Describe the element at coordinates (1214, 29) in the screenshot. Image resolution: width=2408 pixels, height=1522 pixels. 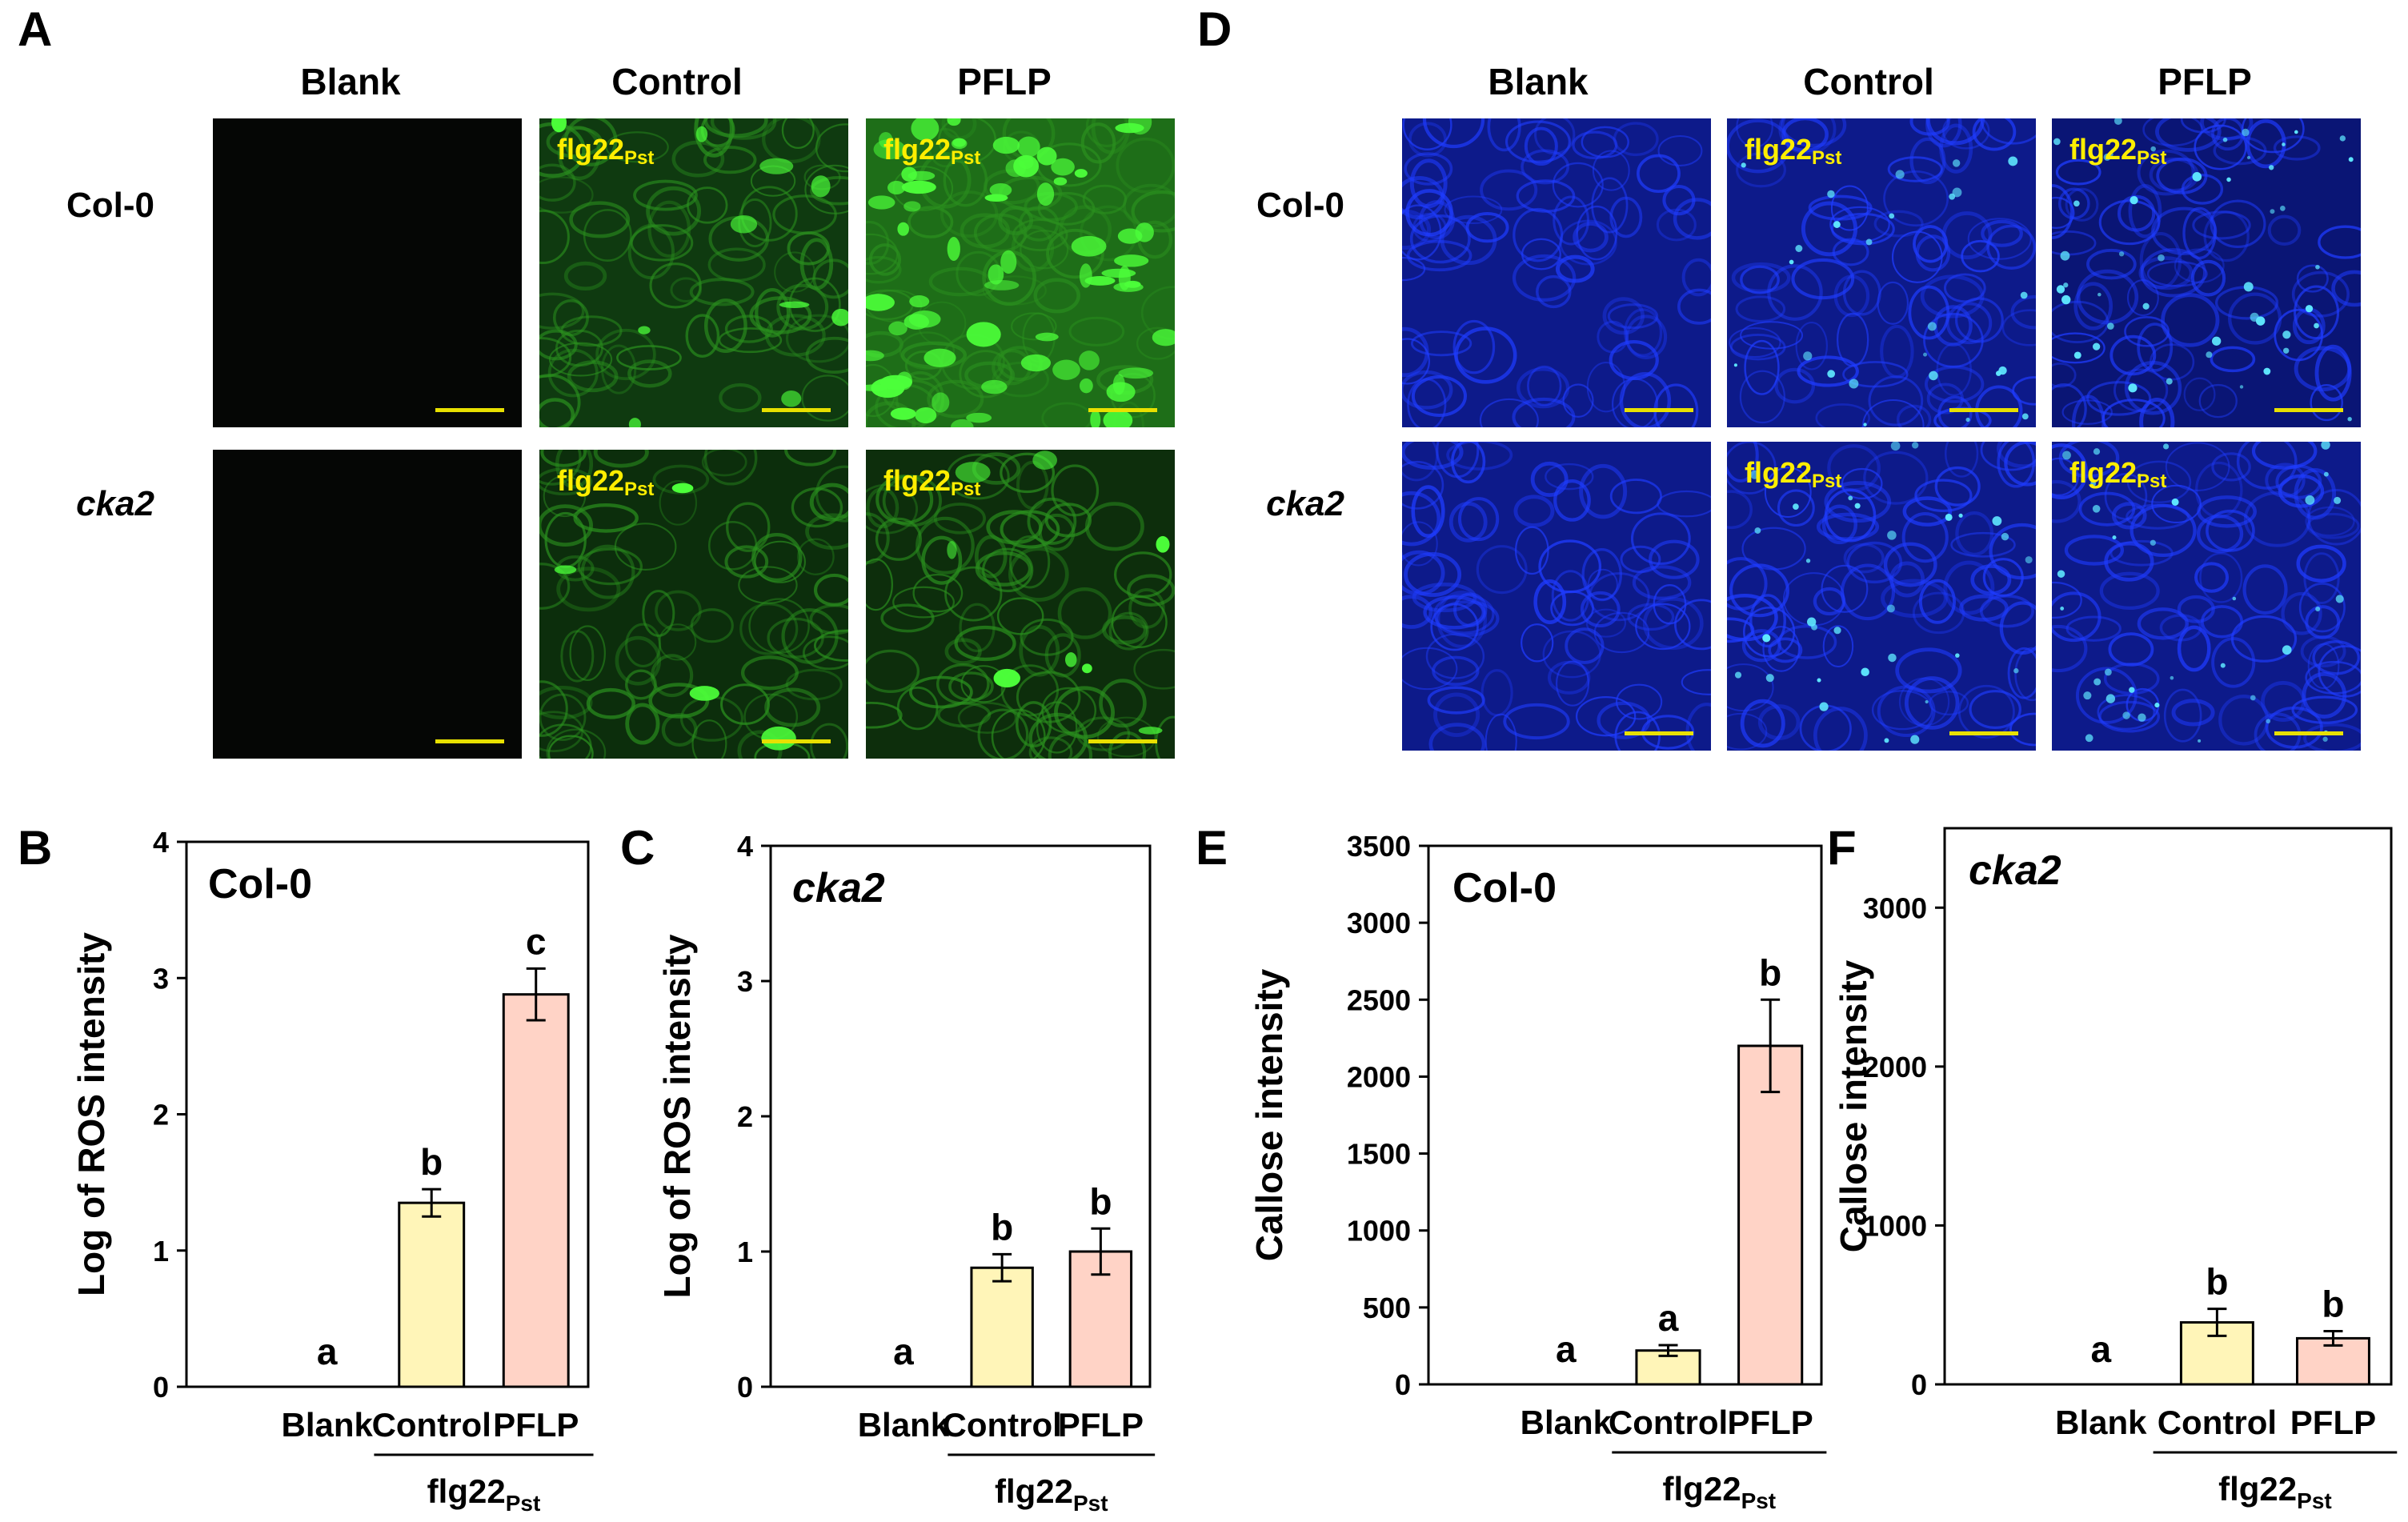
I see `panel-letter-d: D` at that location.